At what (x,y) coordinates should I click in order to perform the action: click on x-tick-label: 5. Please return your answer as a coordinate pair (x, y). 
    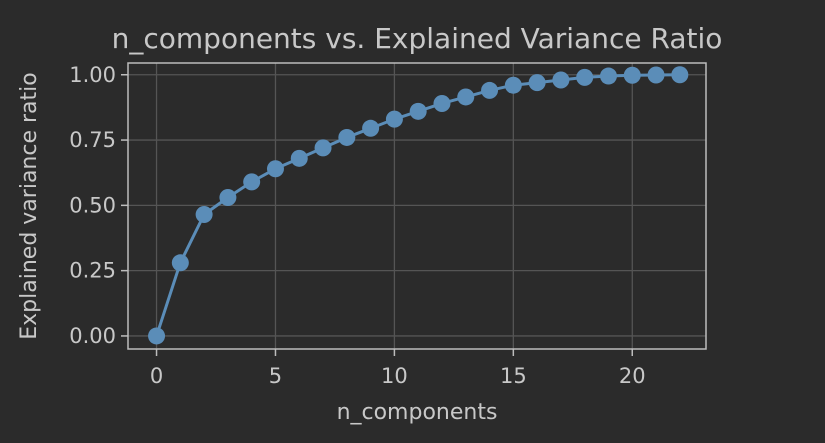
    Looking at the image, I should click on (275, 376).